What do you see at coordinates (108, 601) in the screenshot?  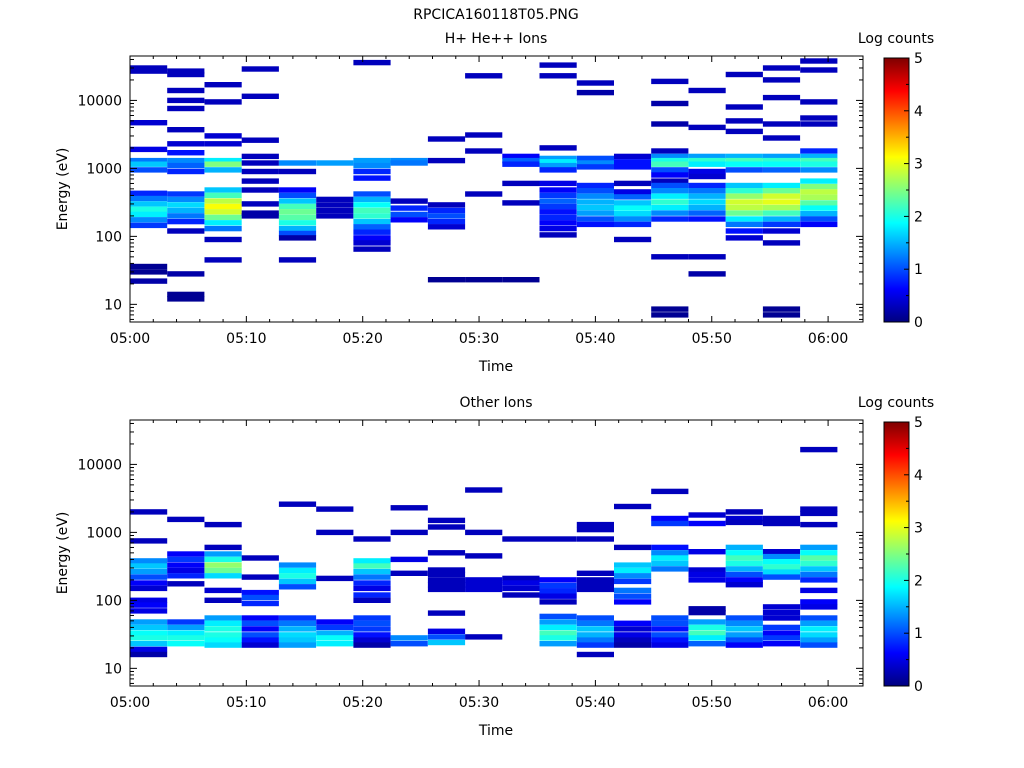 I see `y-tick-label: 100` at bounding box center [108, 601].